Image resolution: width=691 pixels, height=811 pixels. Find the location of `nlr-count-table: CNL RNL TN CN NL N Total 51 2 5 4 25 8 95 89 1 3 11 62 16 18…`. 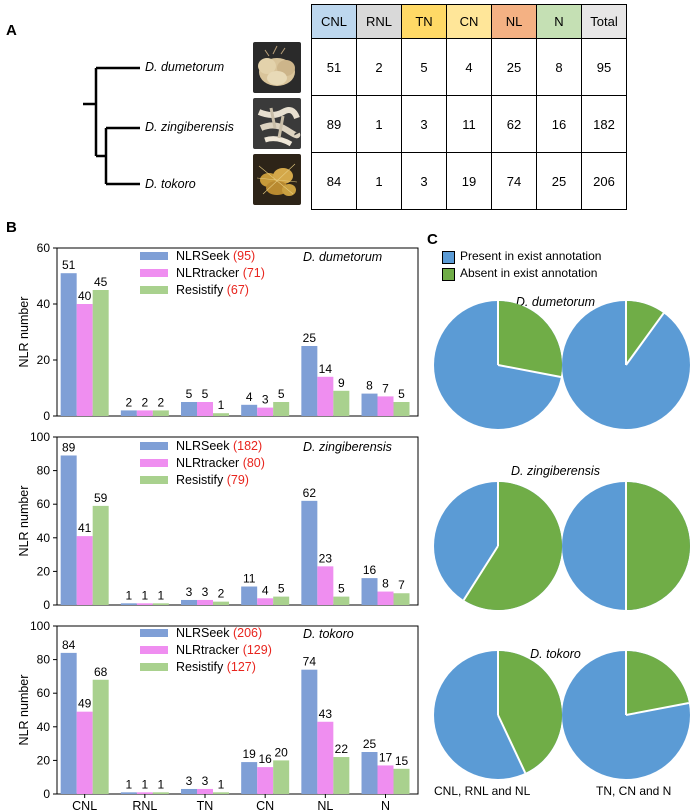

nlr-count-table: CNL RNL TN CN NL N Total 51 2 5 4 25 8 95 89 1 3 11 62 16 18… is located at coordinates (469, 107).